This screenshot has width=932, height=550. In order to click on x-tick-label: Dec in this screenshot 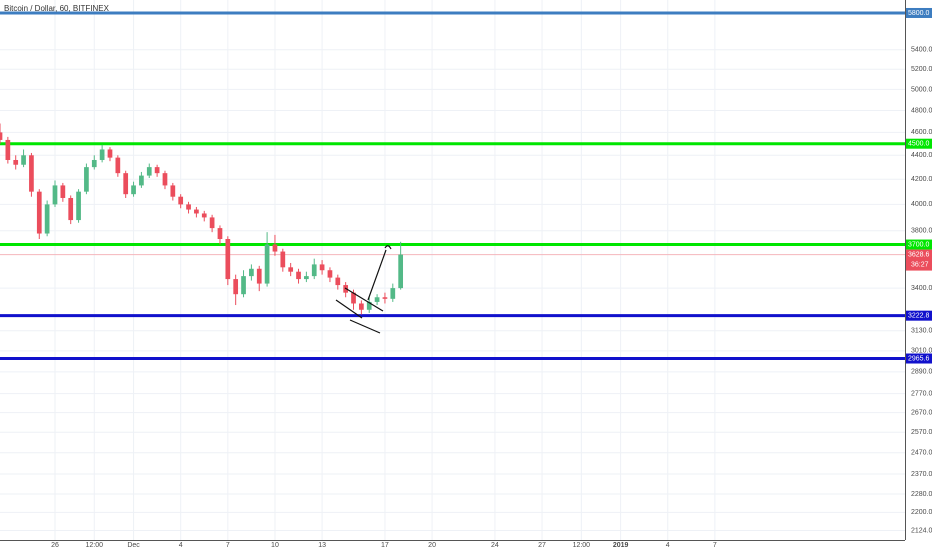, I will do `click(133, 545)`.